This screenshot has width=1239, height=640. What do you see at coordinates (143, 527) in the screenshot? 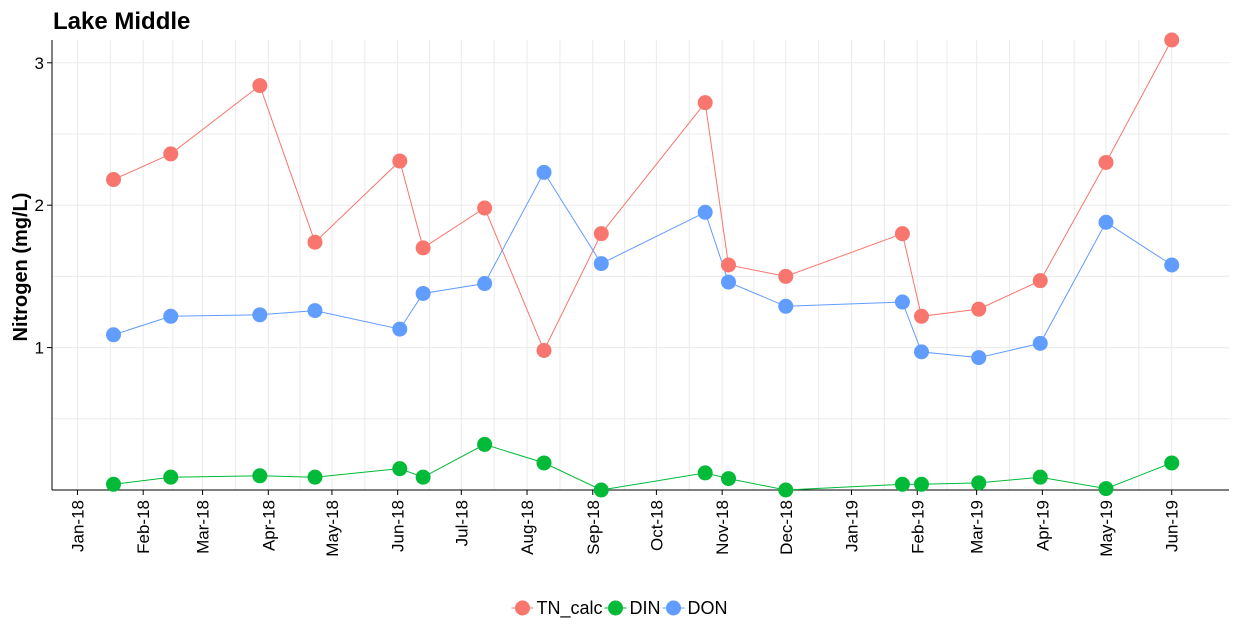
I see `x-tick-label: Feb-18` at bounding box center [143, 527].